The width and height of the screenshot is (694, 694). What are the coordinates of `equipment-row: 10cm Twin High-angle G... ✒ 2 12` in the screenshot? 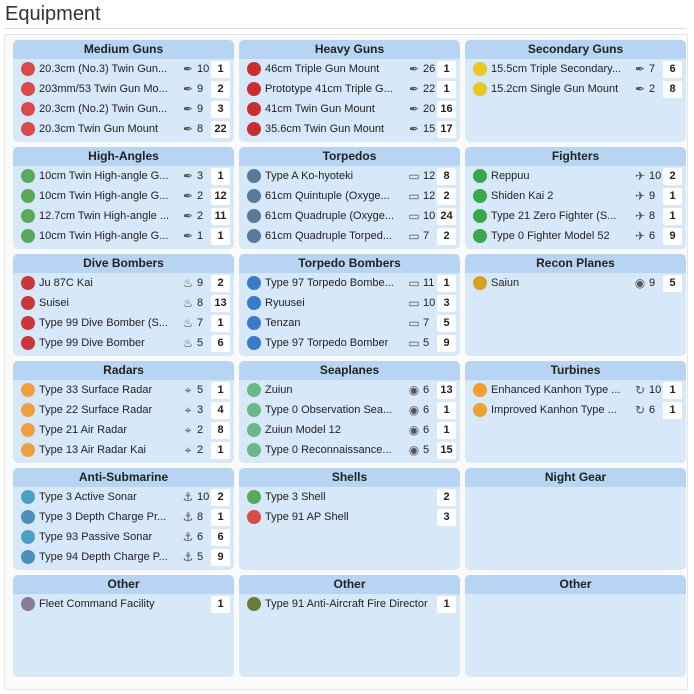 It's located at (123, 196).